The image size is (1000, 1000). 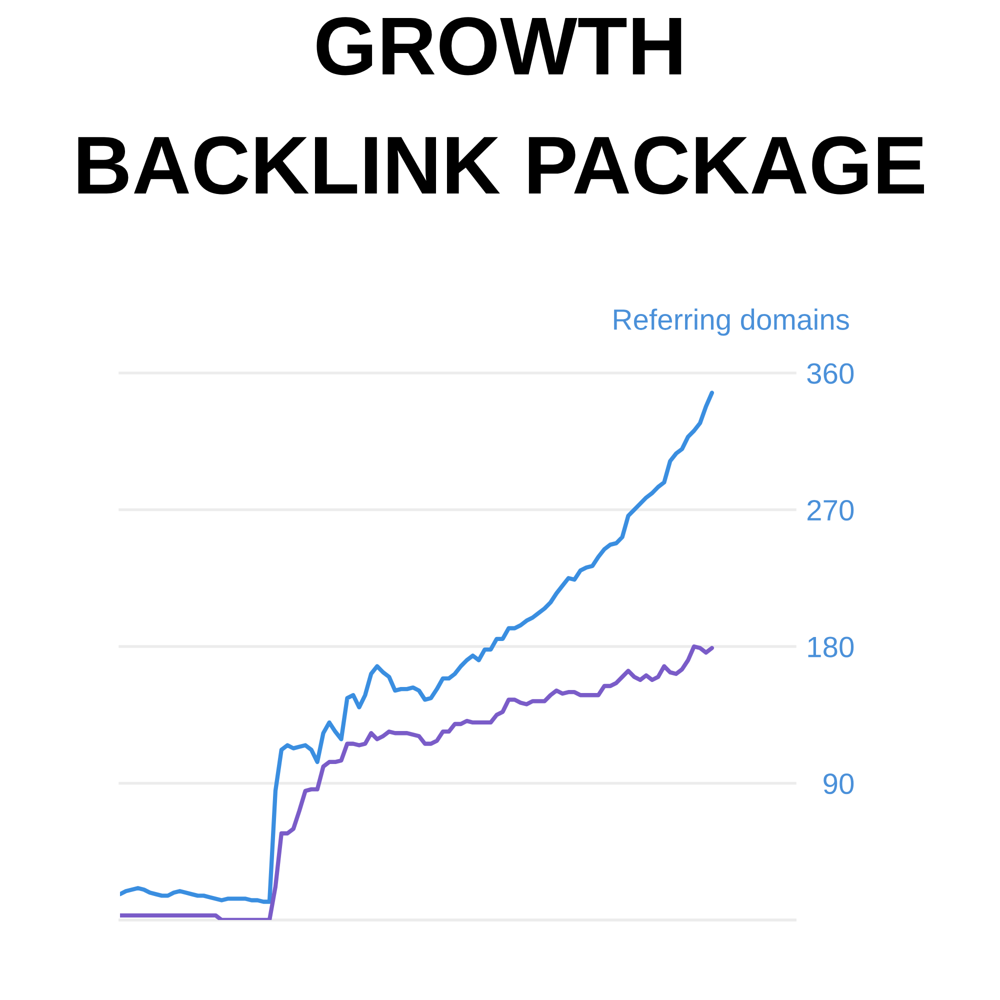 I want to click on y-tick-label: 180, so click(x=831, y=647).